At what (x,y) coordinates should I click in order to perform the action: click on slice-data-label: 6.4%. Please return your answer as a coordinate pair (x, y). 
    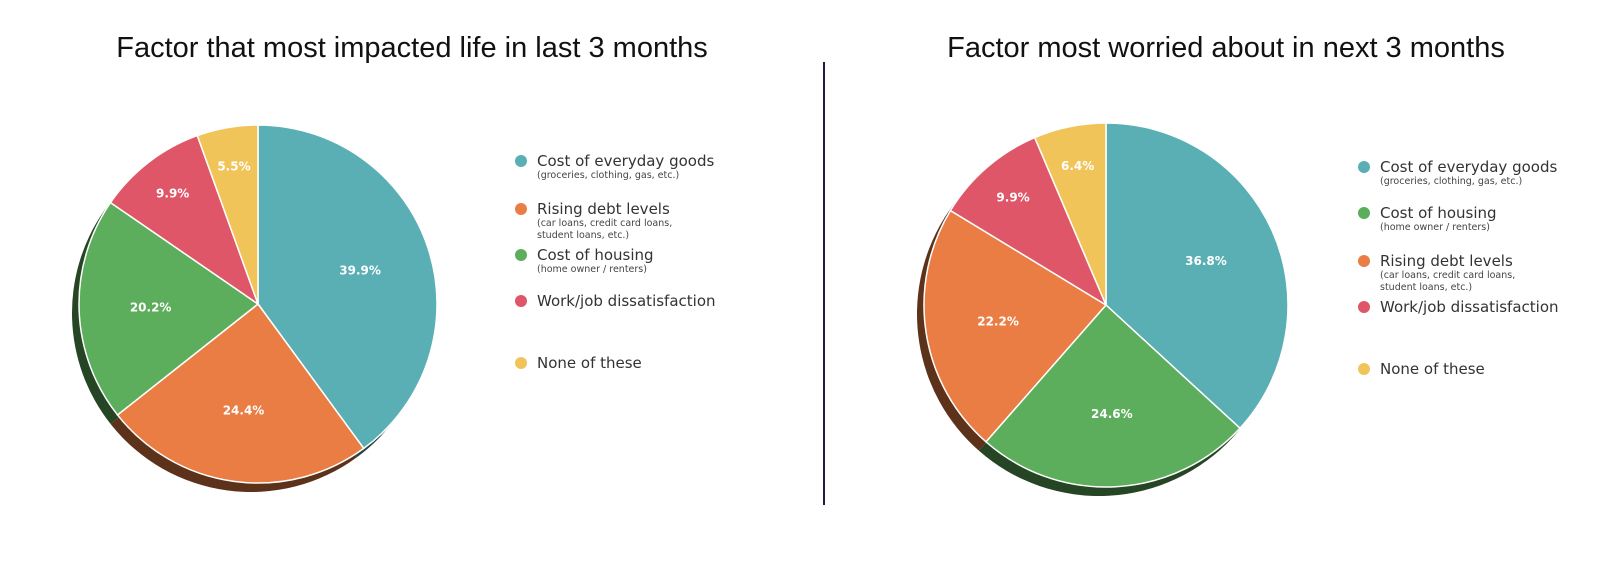
    Looking at the image, I should click on (1077, 166).